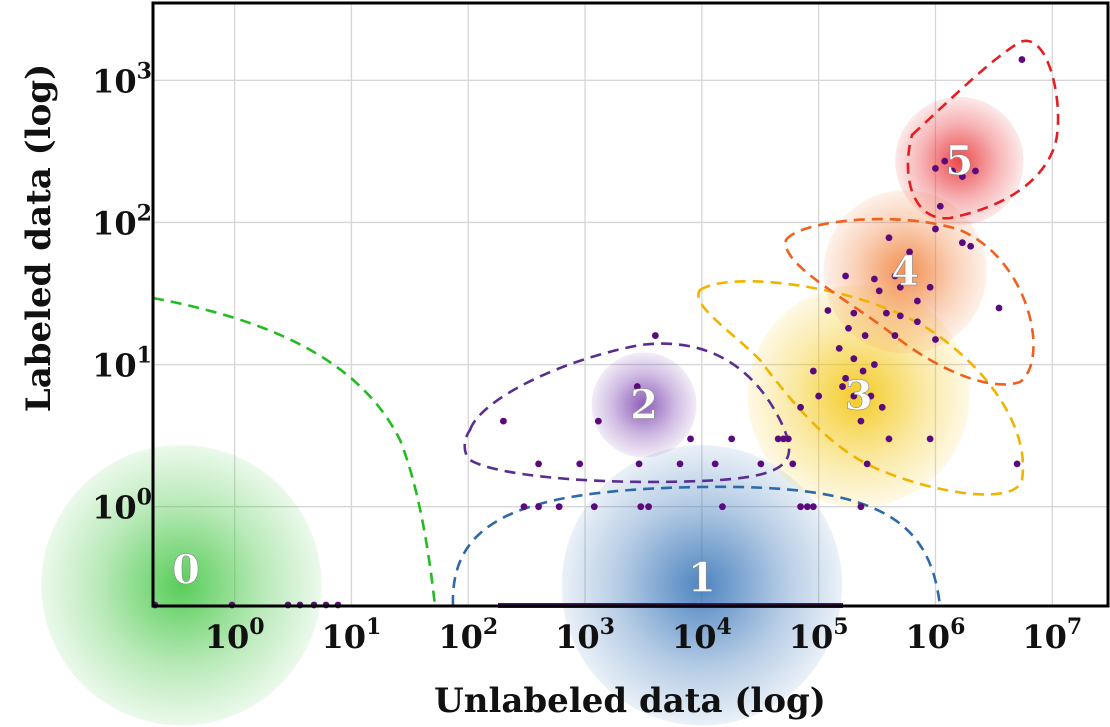 The image size is (1110, 727). What do you see at coordinates (585, 635) in the screenshot?
I see `x-tick-label: 103` at bounding box center [585, 635].